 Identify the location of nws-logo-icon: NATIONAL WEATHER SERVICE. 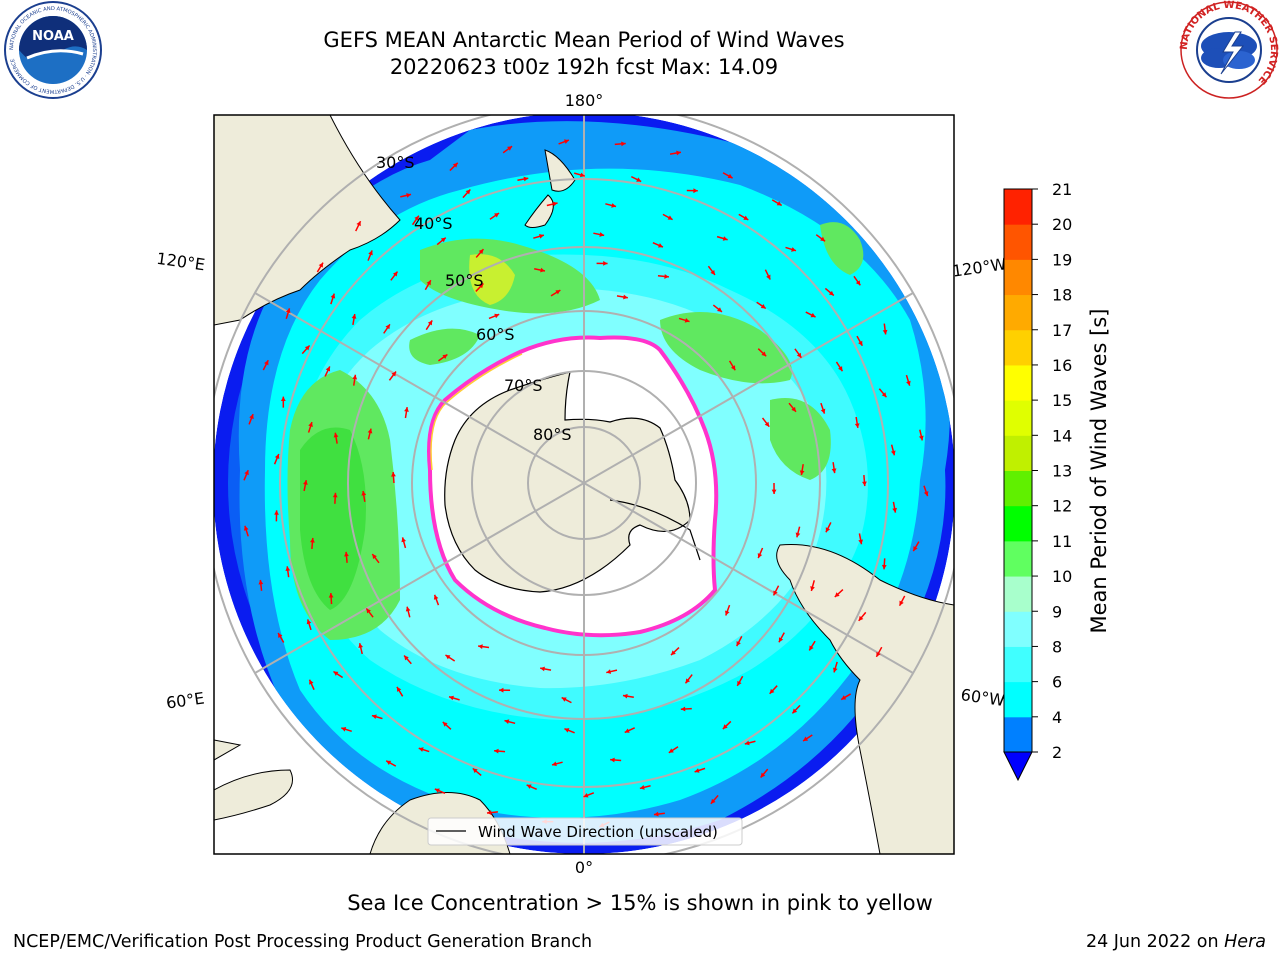
(1229, 49).